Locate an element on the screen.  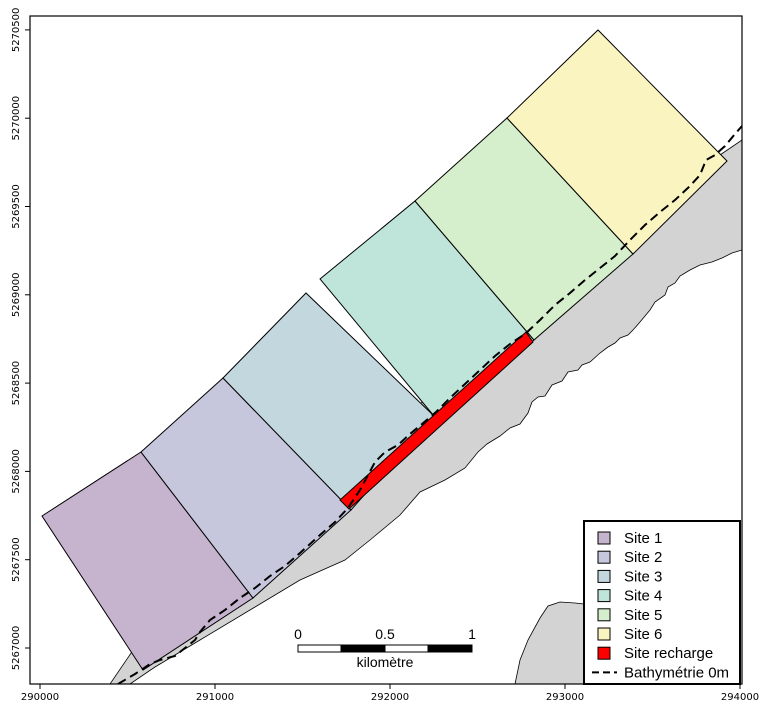
legend-item: Site 6 is located at coordinates (629, 634).